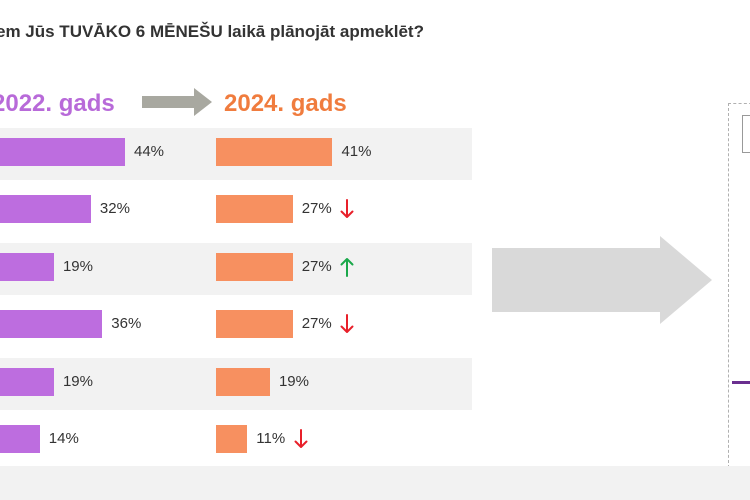 The image size is (750, 500). What do you see at coordinates (739, 288) in the screenshot?
I see `side-panel-frame` at bounding box center [739, 288].